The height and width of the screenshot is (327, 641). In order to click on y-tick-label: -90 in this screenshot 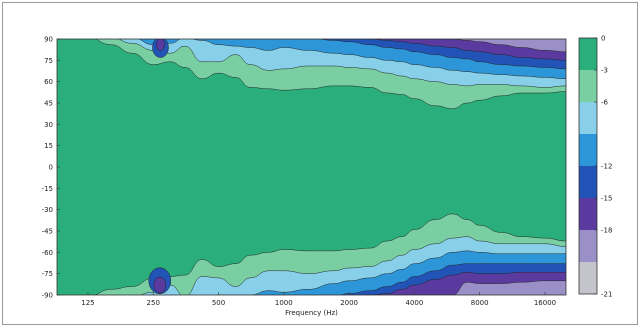, I will do `click(47, 296)`.